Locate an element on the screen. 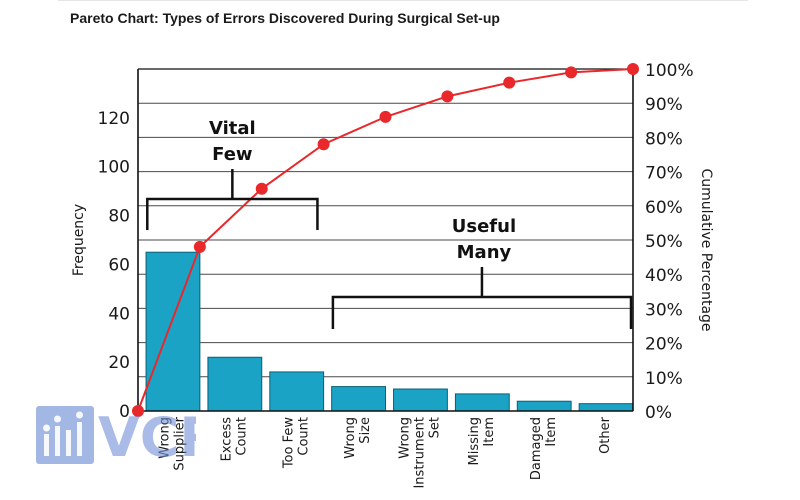 The height and width of the screenshot is (500, 800). x-tick-label-3-0: Wrong is located at coordinates (350, 438).